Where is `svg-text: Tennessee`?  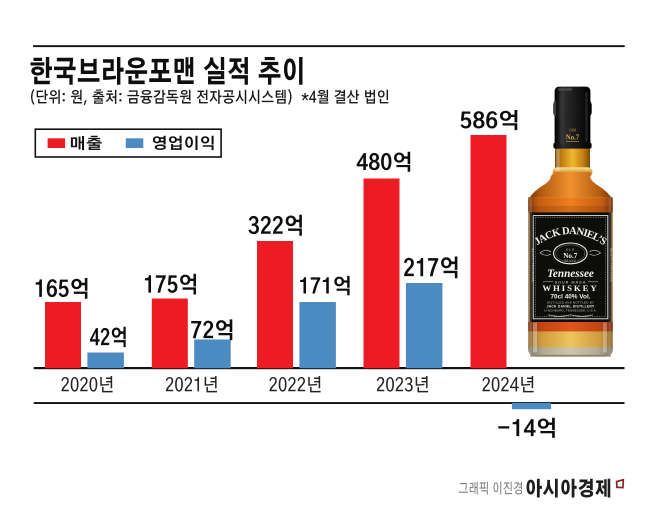 svg-text: Tennessee is located at coordinates (570, 274).